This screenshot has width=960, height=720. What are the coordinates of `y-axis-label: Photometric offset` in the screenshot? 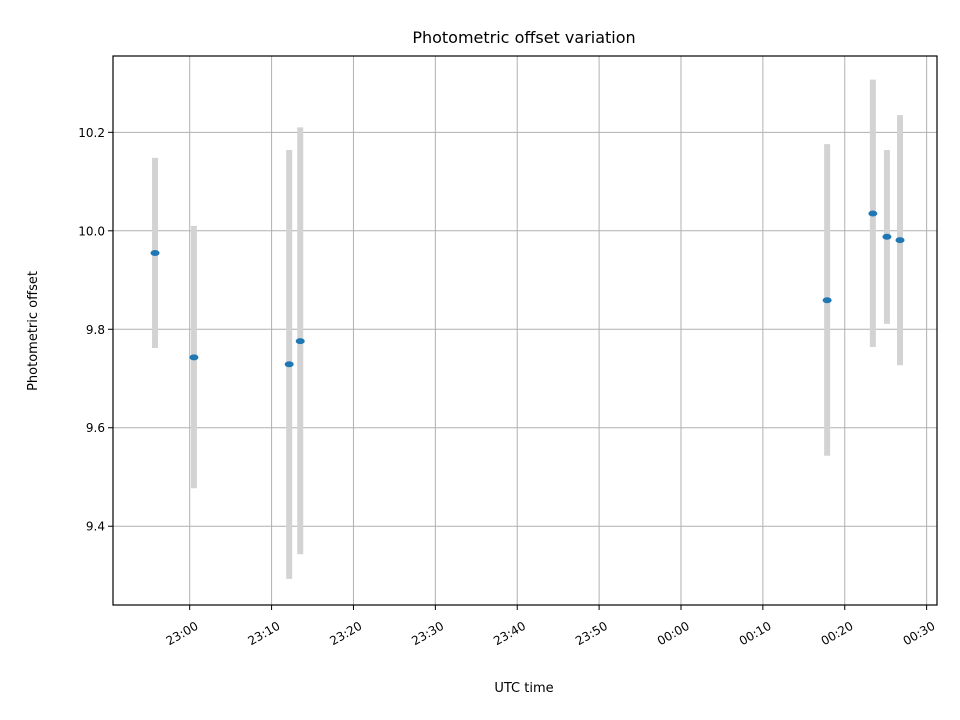 It's located at (33, 331).